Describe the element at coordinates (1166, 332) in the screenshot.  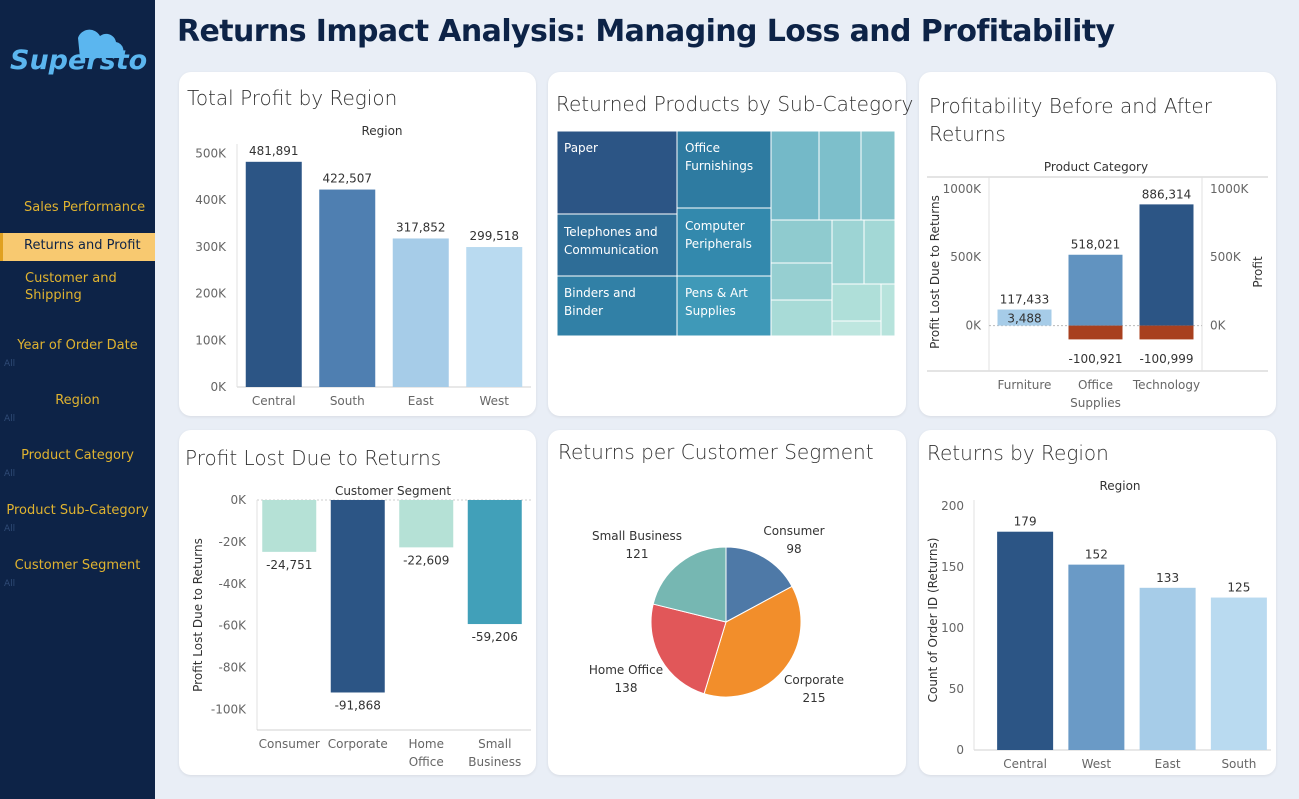
I see `bar-returns-loss` at that location.